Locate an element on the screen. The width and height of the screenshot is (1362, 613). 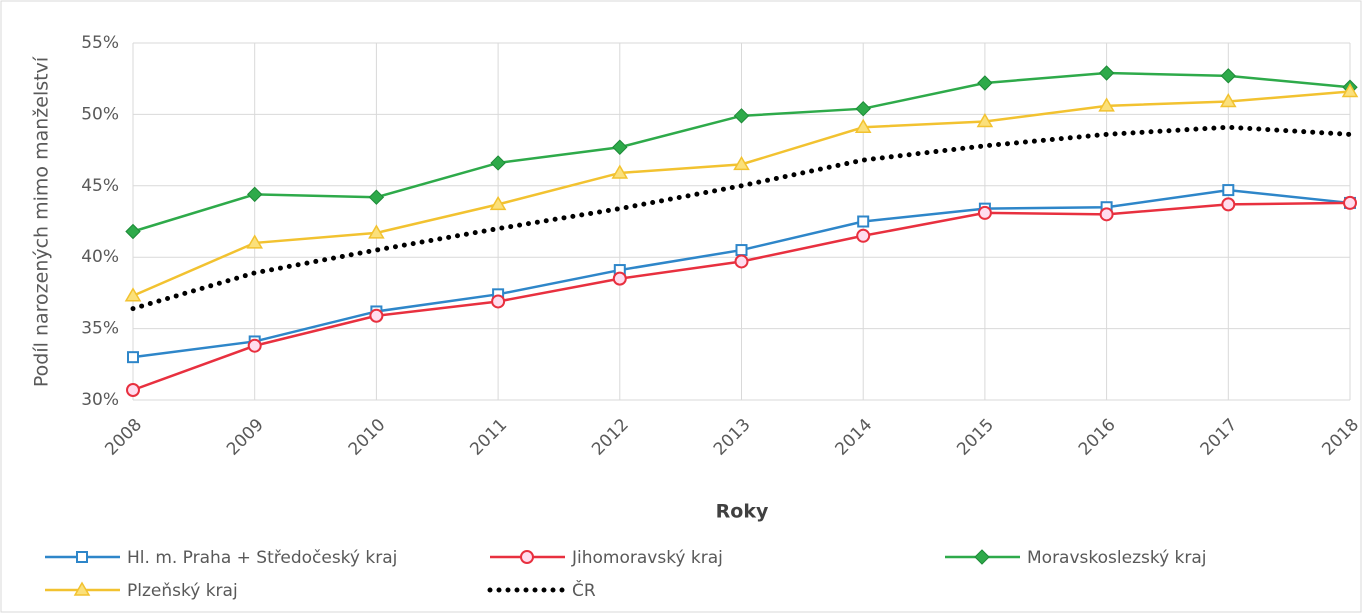
legend-label: Plzeňský kraj is located at coordinates (182, 591).